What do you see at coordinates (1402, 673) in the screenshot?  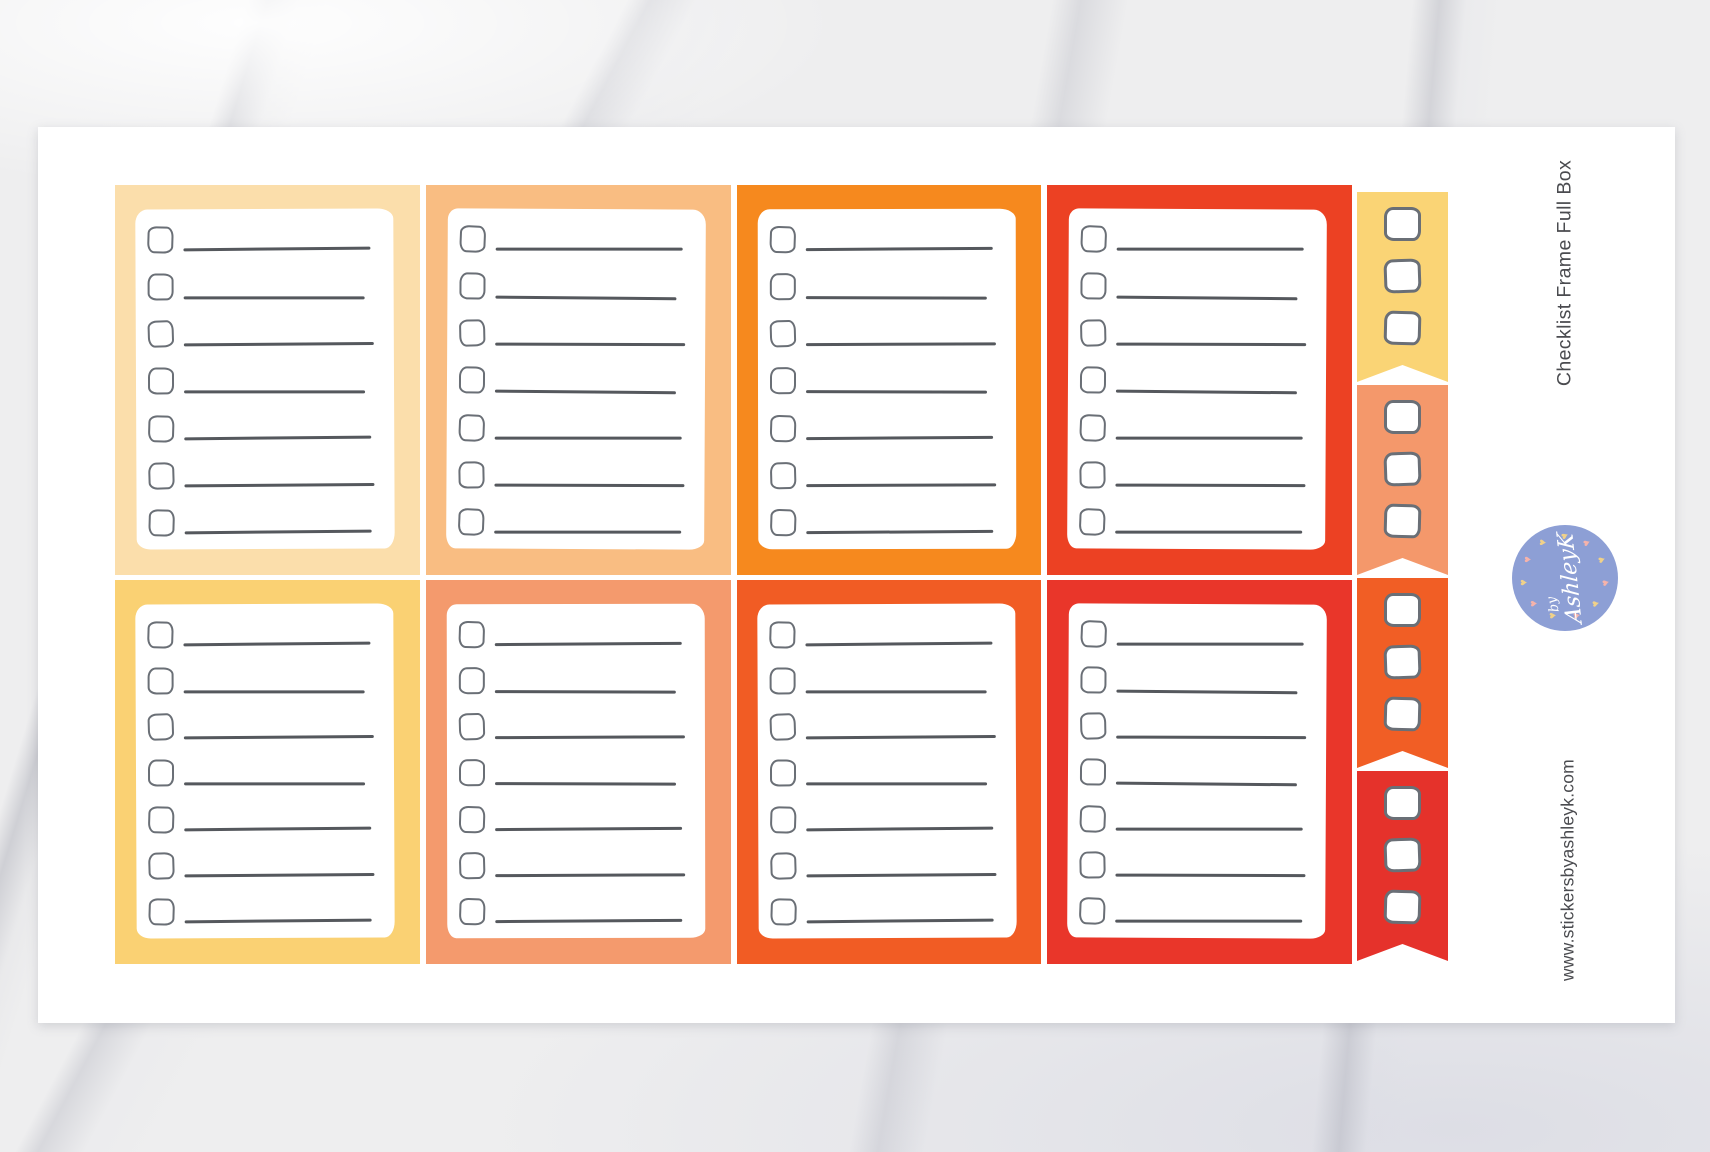 I see `flag-sticker-deep-orange` at bounding box center [1402, 673].